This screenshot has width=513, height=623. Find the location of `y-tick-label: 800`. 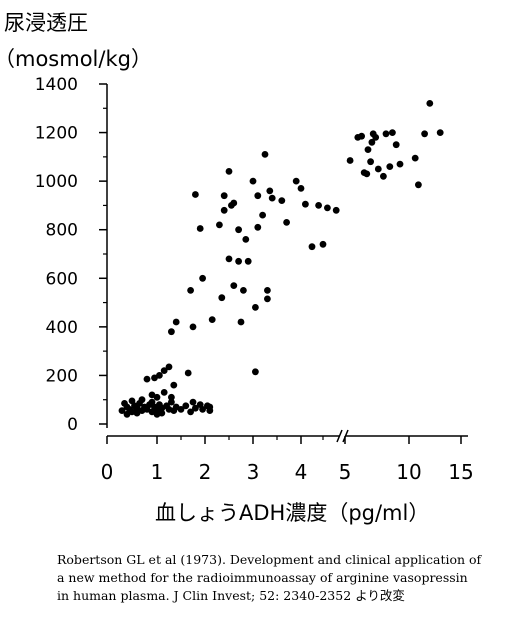

y-tick-label: 800 is located at coordinates (62, 231).